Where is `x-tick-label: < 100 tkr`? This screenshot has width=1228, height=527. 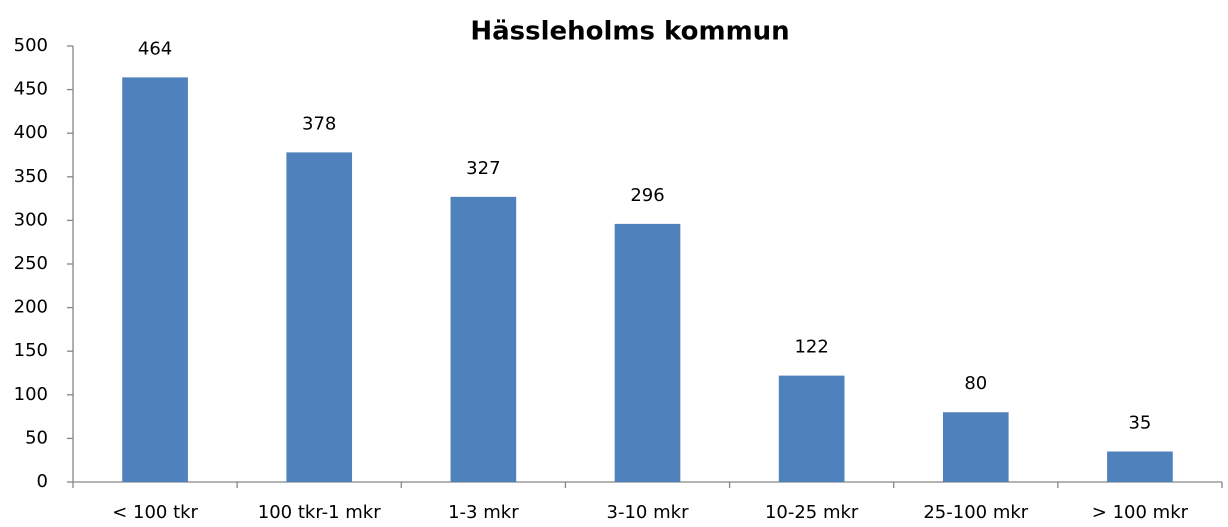 x-tick-label: < 100 tkr is located at coordinates (155, 512).